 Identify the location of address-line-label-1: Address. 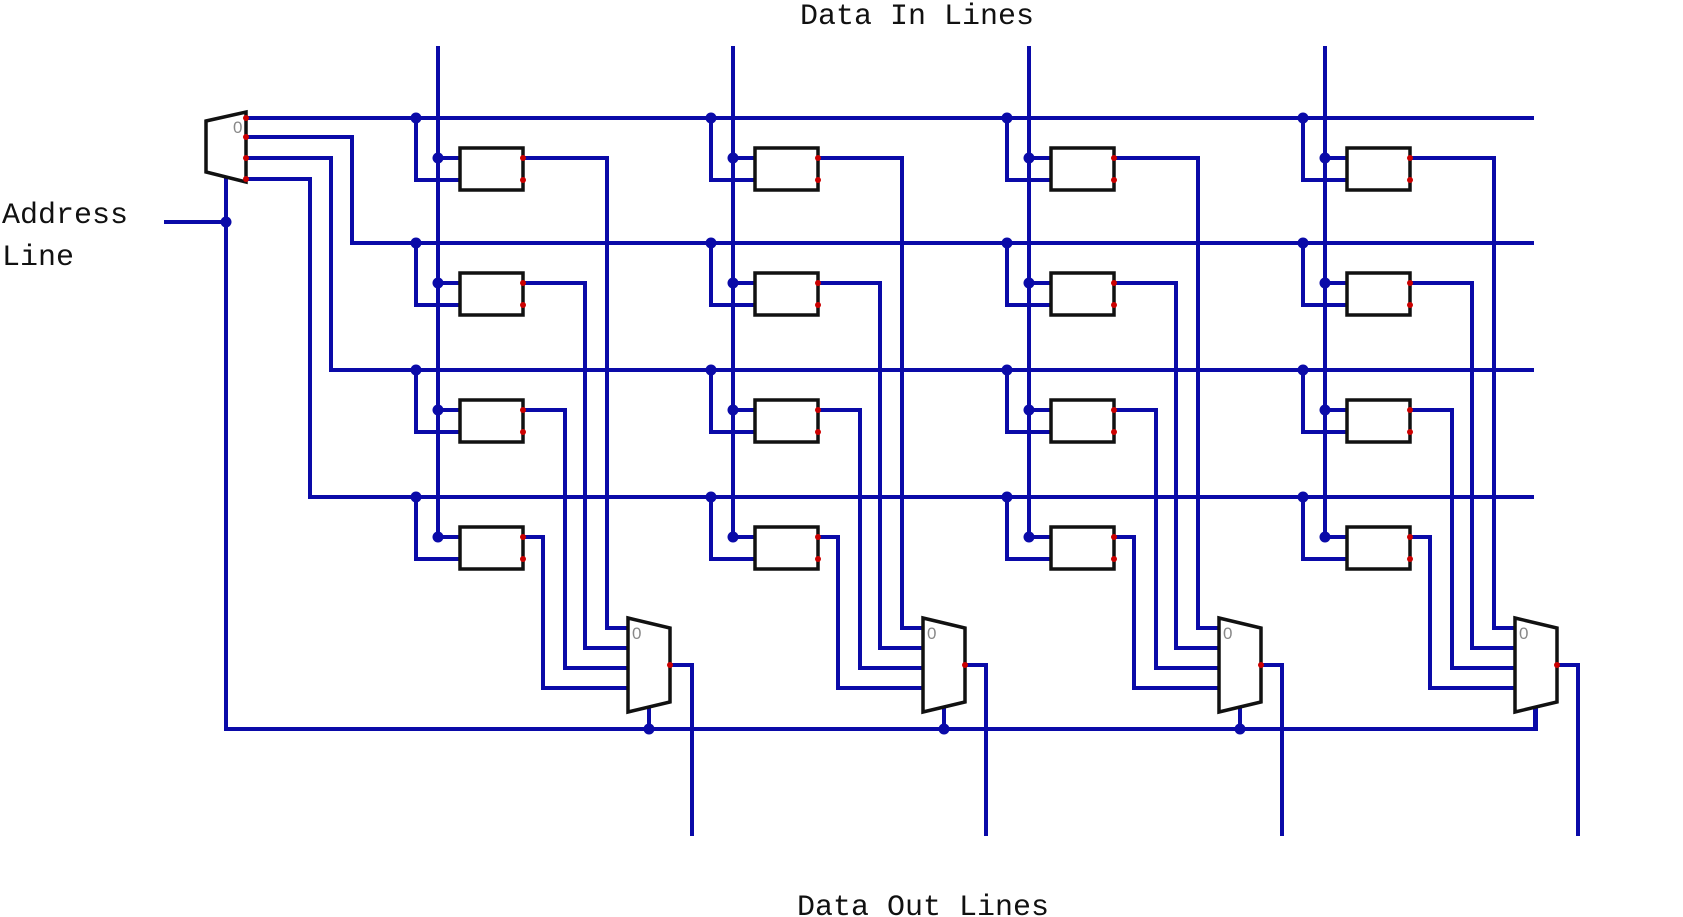
(65, 216).